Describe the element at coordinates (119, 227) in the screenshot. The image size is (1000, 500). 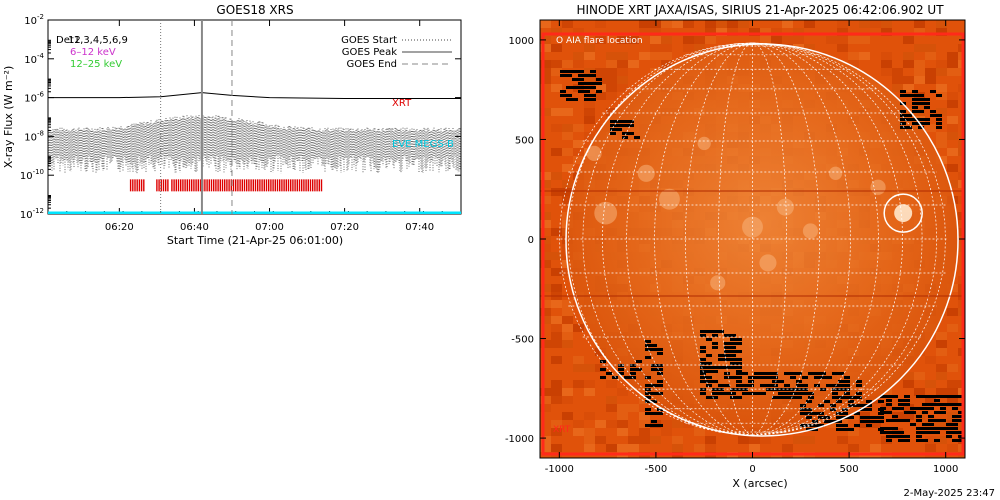
I see `x-tick-label-06:20: 06:20` at that location.